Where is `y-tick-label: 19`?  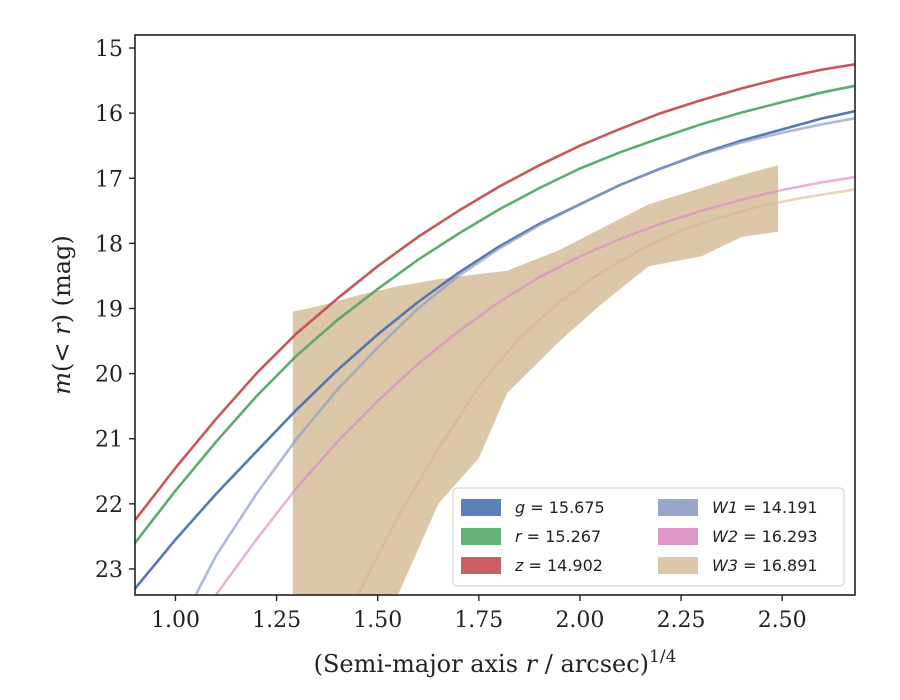
y-tick-label: 19 is located at coordinates (109, 309).